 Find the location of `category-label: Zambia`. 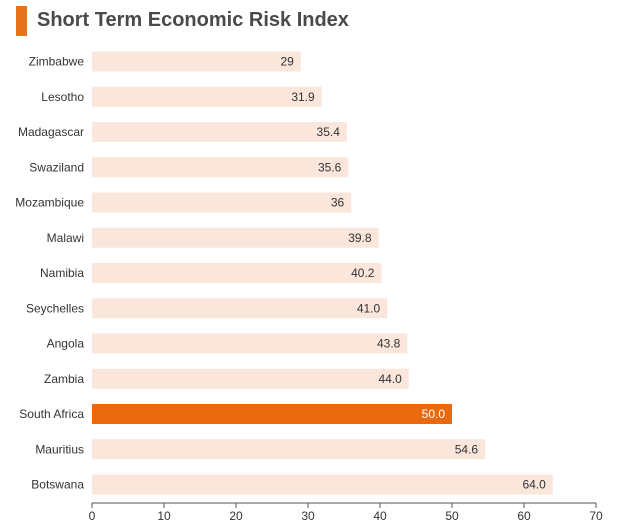

category-label: Zambia is located at coordinates (64, 379).